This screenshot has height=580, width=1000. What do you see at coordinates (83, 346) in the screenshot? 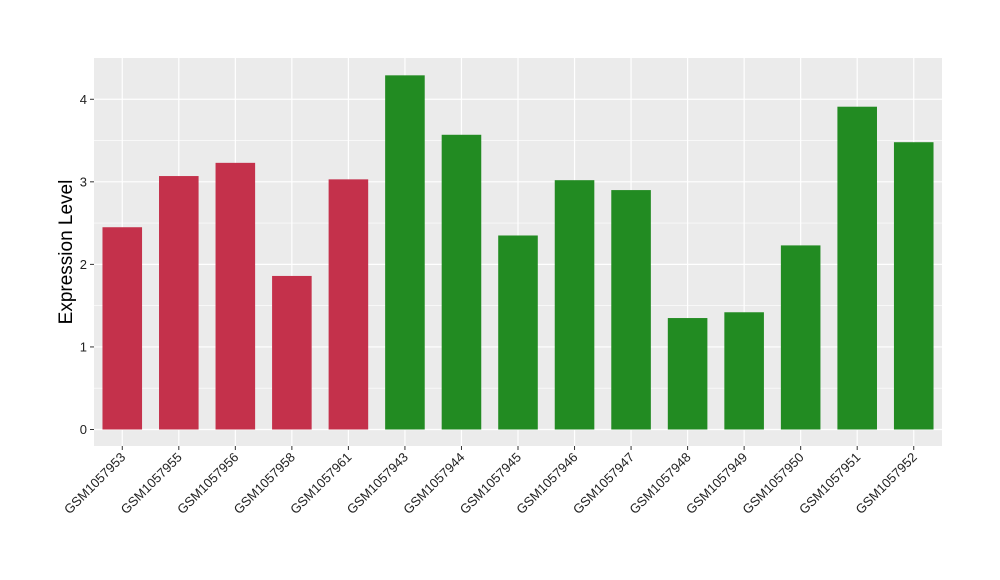
I see `y-tick-label: 1` at bounding box center [83, 346].